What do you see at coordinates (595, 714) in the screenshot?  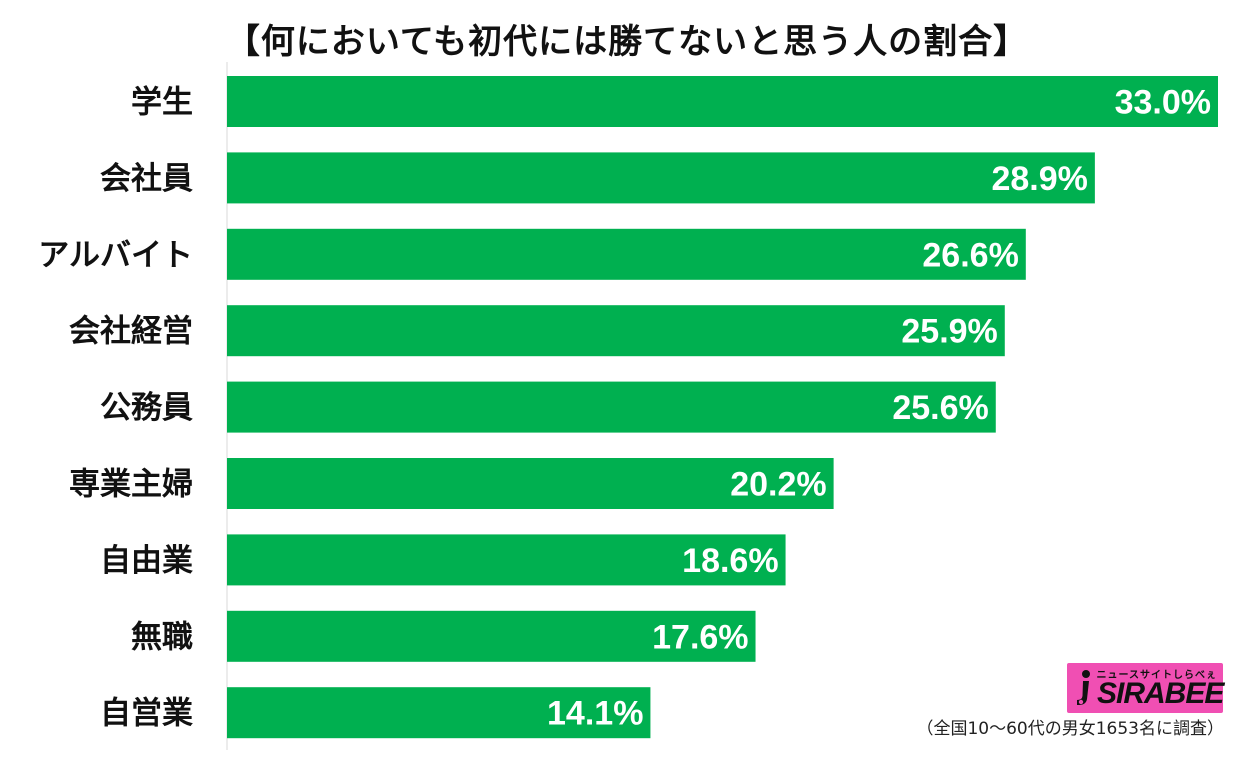 I see `value-label: 14.1%` at bounding box center [595, 714].